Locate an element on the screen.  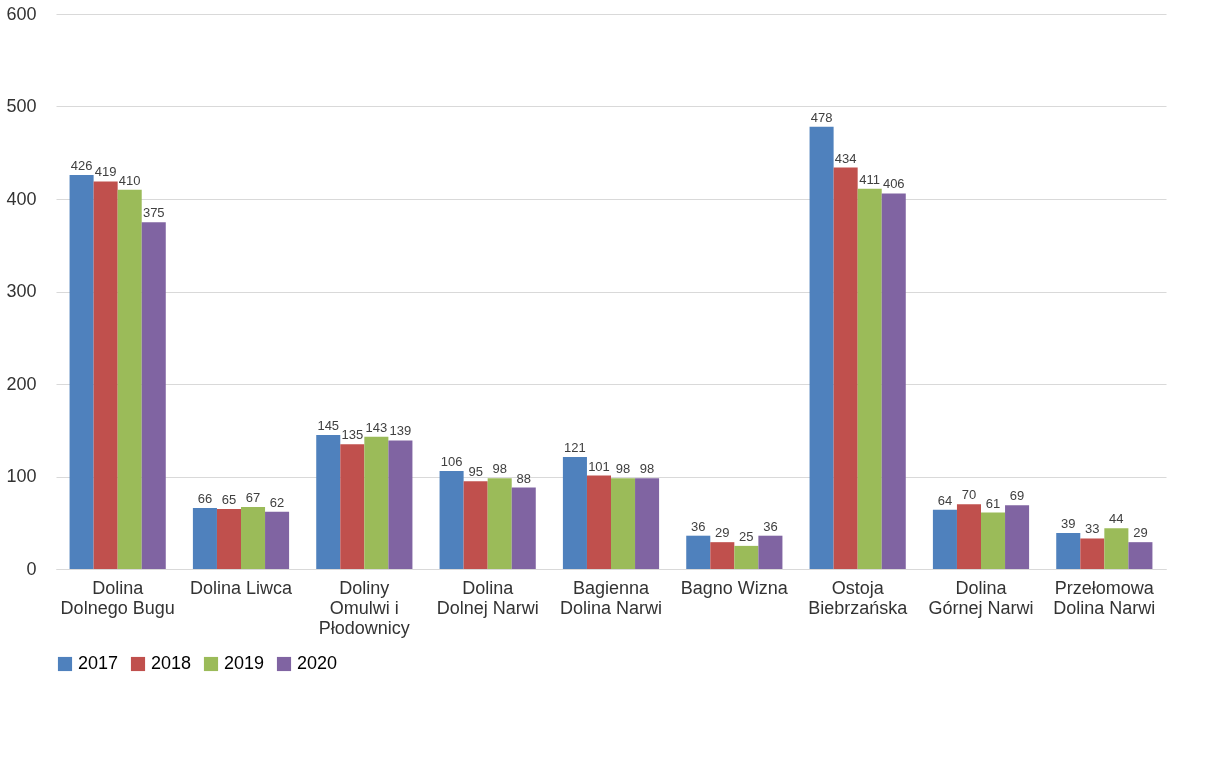
data-label: 69 is located at coordinates (1017, 496).